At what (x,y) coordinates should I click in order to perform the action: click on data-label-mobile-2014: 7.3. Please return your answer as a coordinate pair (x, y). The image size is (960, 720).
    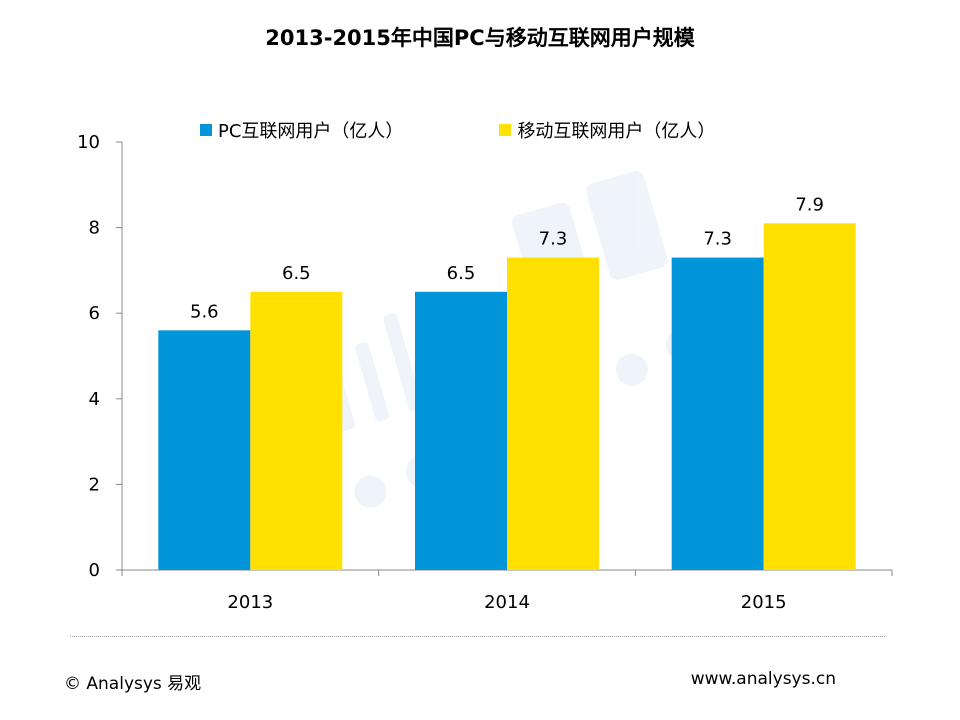
    Looking at the image, I should click on (553, 239).